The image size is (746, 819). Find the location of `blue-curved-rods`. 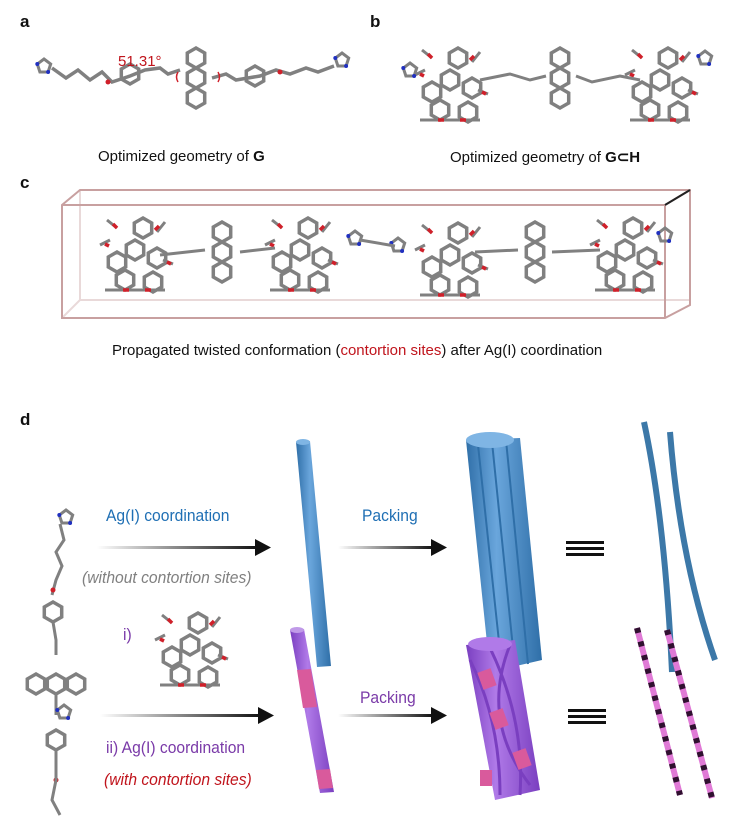

blue-curved-rods is located at coordinates (679, 547).